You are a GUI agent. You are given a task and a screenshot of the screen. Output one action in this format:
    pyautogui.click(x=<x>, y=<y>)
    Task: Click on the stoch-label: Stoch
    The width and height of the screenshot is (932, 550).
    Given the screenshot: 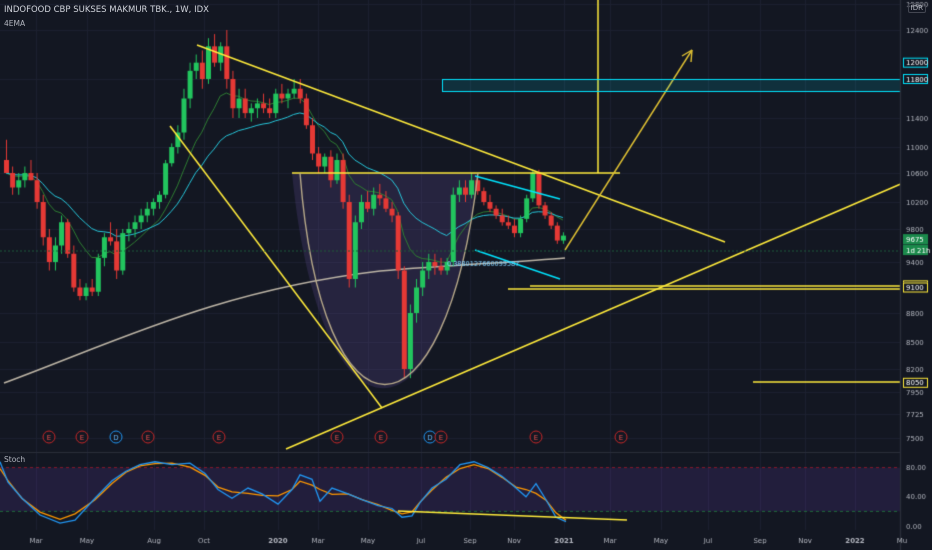 What is the action you would take?
    pyautogui.click(x=15, y=459)
    